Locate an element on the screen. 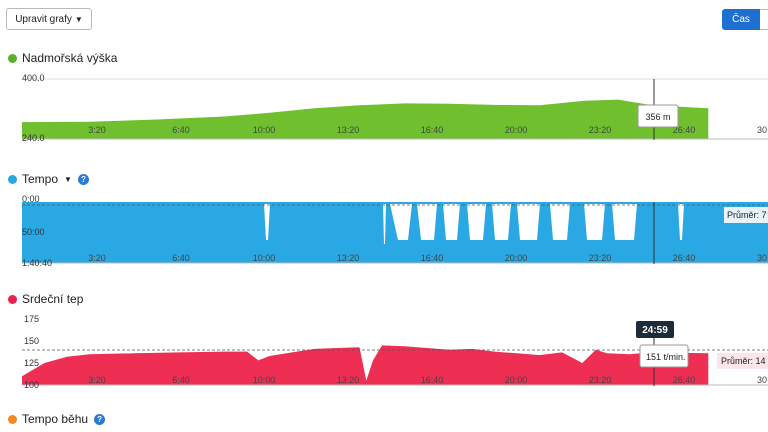  heart-rate-average-label: Průměr: 14 is located at coordinates (743, 361).